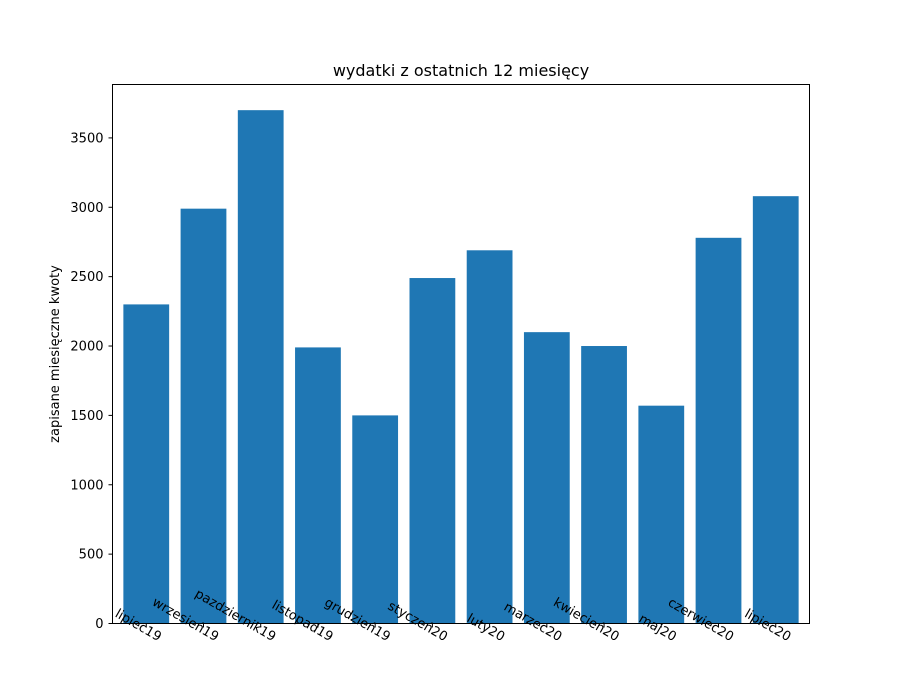 This screenshot has width=900, height=700. I want to click on bar-czerwiec20, so click(718, 430).